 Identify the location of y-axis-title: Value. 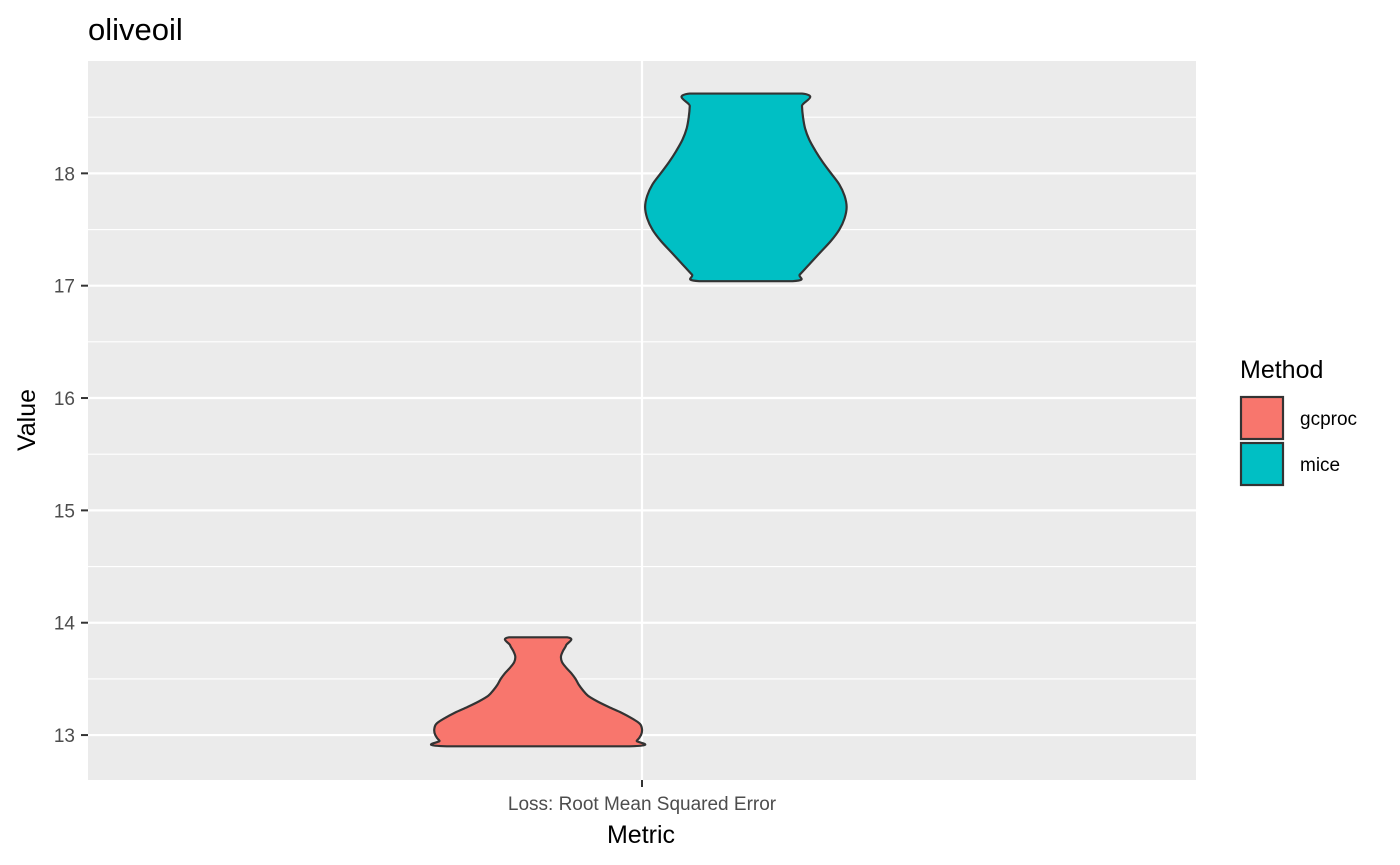
(27, 420).